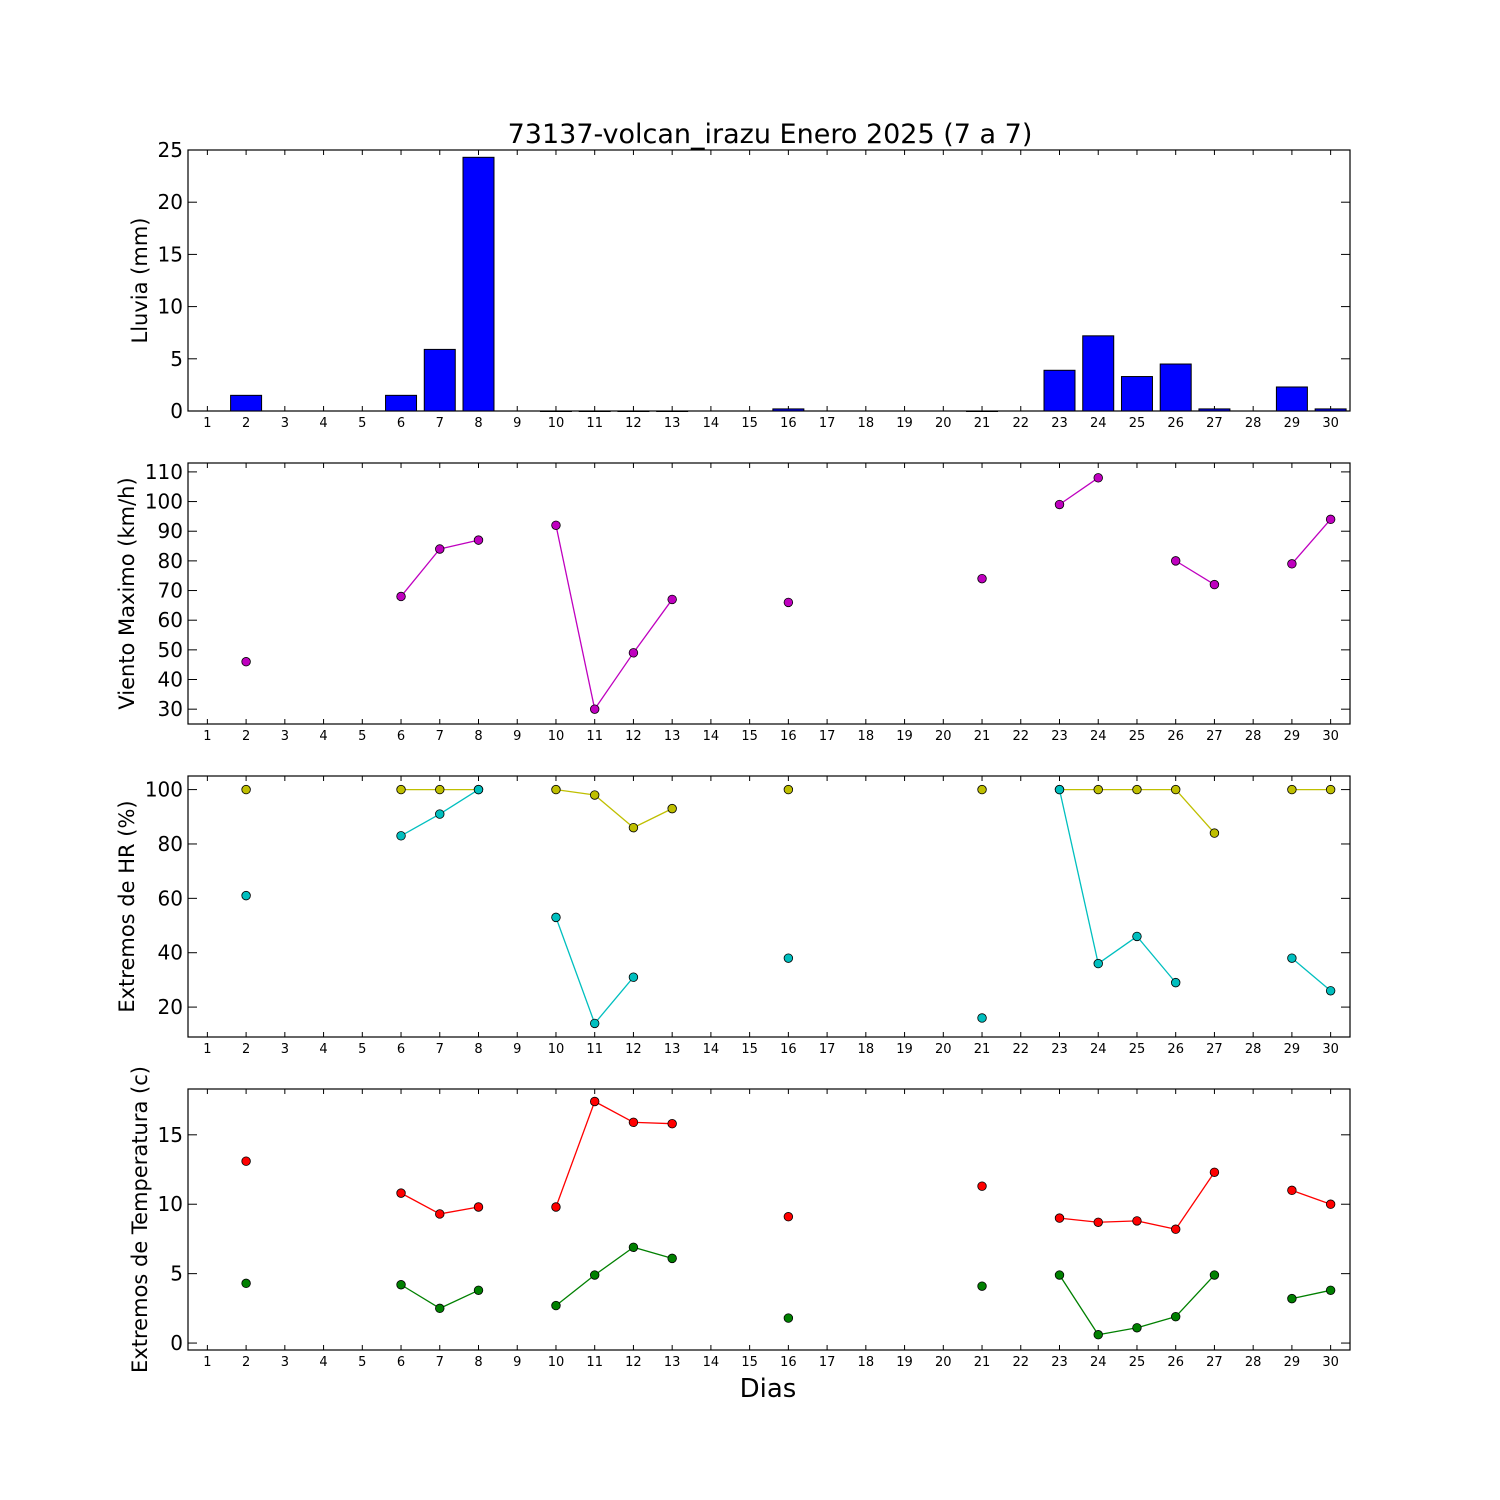  I want to click on x-axis-label: Dias, so click(768, 1389).